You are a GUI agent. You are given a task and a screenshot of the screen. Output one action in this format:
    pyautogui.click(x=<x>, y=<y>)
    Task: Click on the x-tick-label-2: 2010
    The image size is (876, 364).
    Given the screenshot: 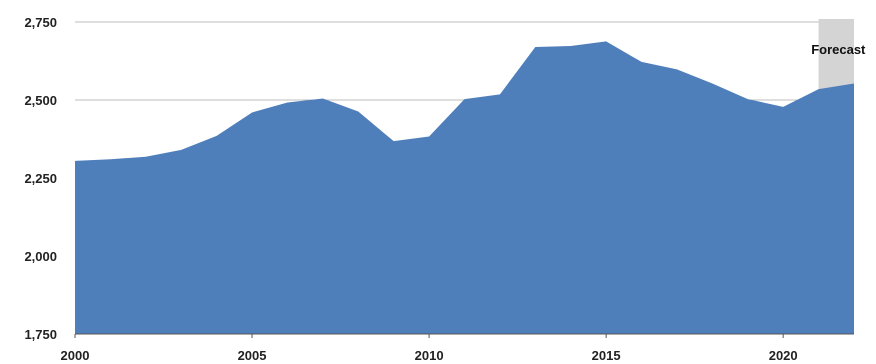 What is the action you would take?
    pyautogui.click(x=429, y=355)
    